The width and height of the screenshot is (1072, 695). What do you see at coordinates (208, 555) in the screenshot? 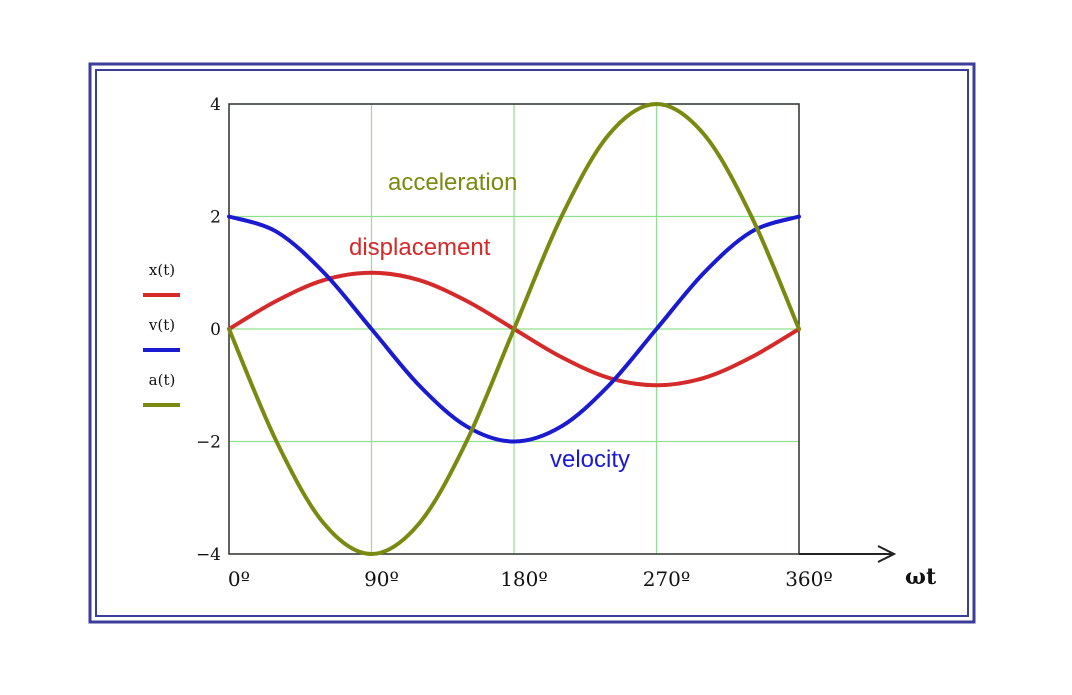
I see `y-tick-label: −4` at bounding box center [208, 555].